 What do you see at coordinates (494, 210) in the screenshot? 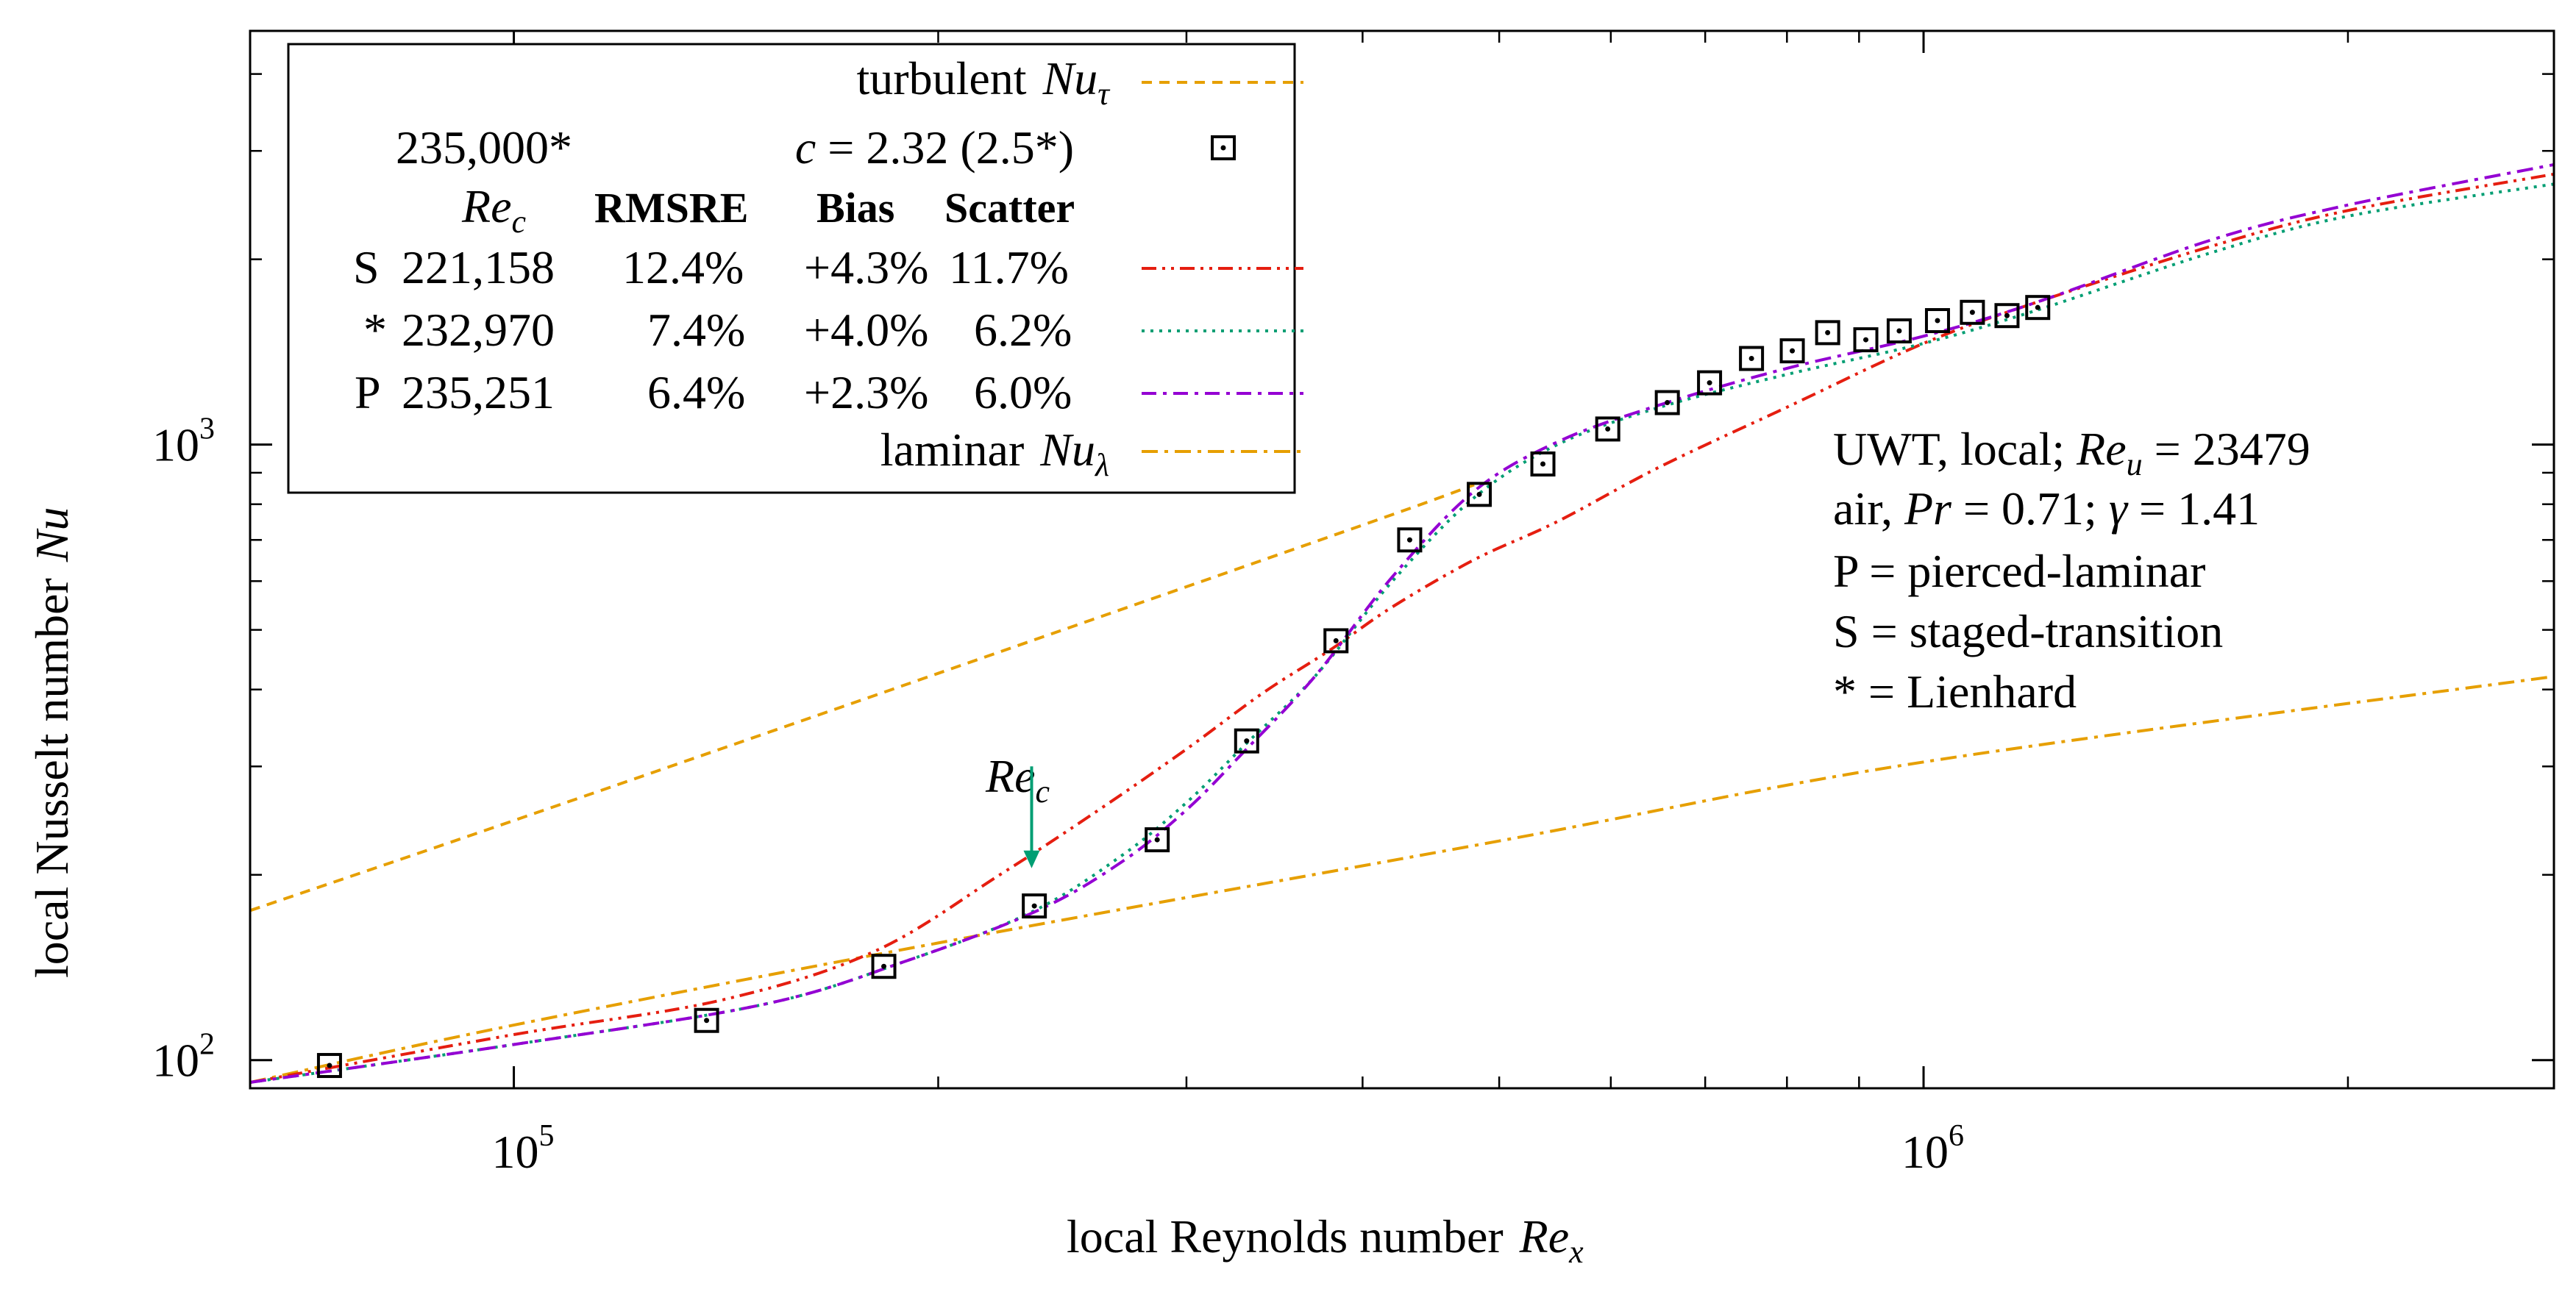
I see `legend-header-rec: Rec` at bounding box center [494, 210].